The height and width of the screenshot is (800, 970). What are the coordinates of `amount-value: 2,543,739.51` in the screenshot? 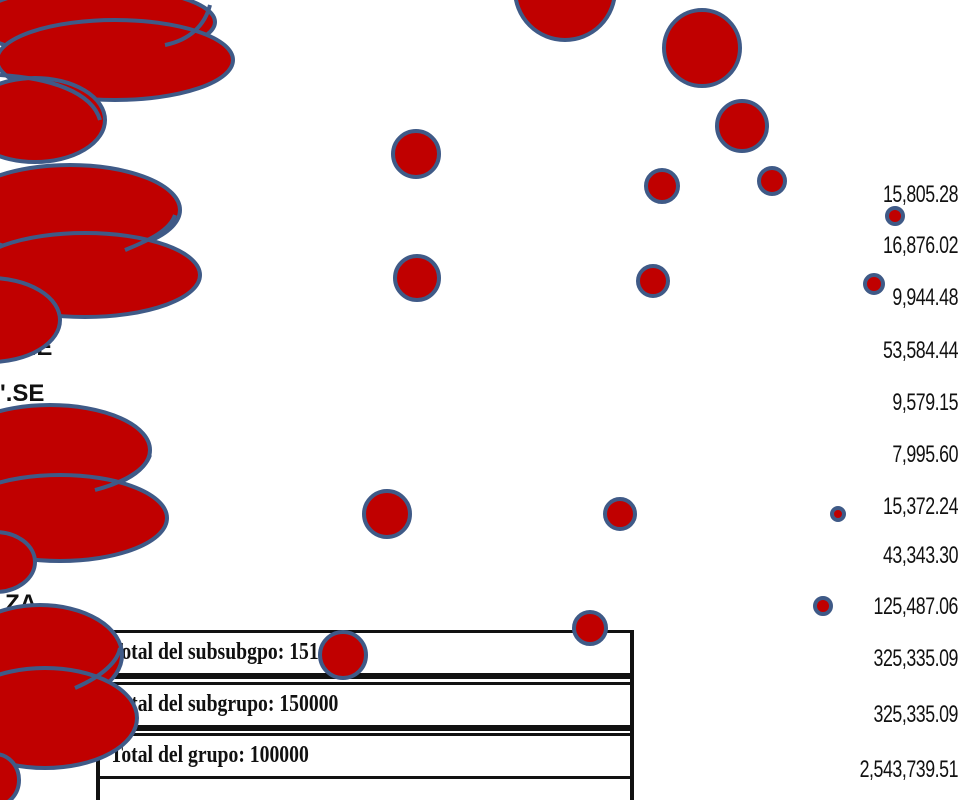 It's located at (909, 769).